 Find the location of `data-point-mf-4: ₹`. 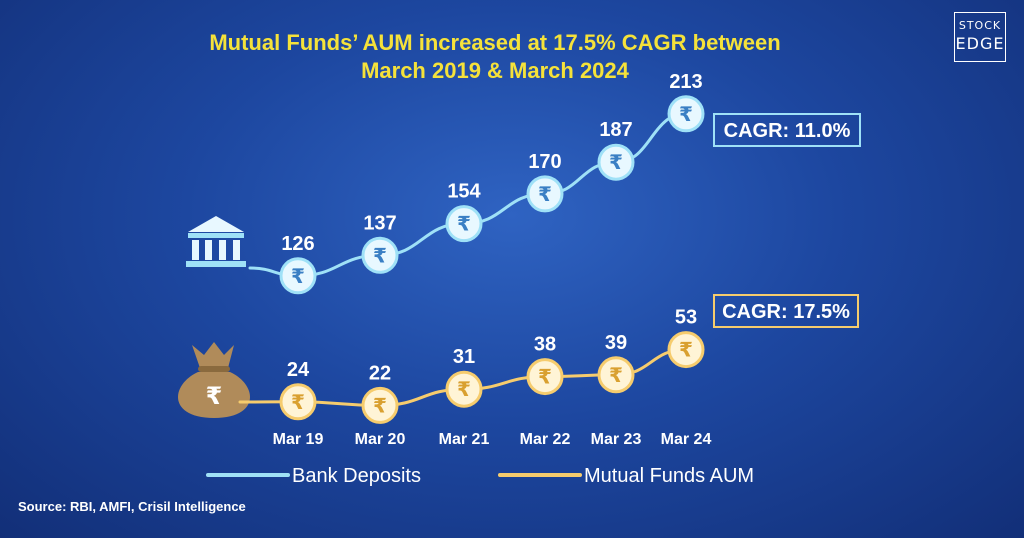

data-point-mf-4: ₹ is located at coordinates (616, 375).